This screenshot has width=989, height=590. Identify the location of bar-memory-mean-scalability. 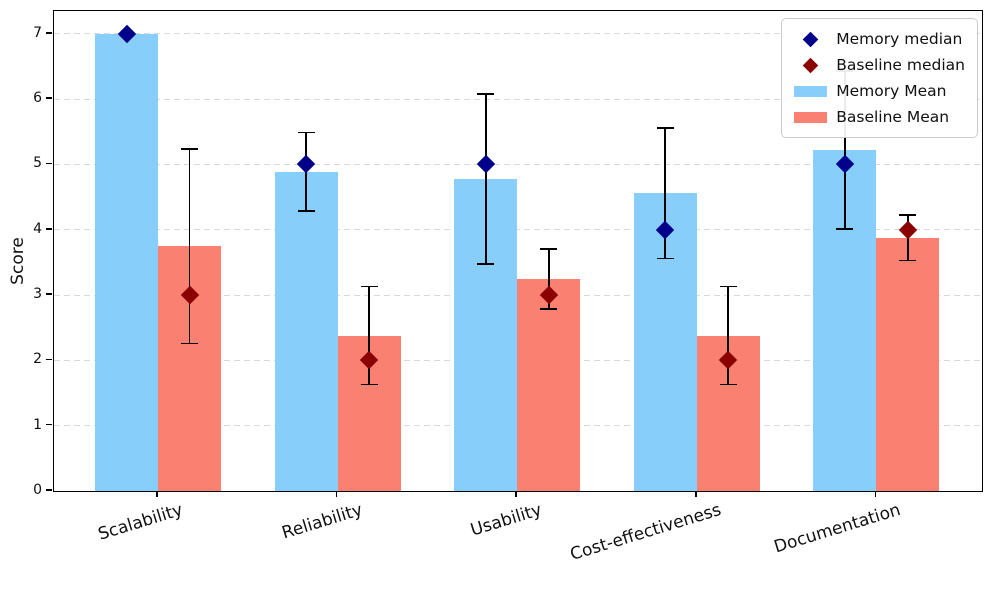
(126, 262).